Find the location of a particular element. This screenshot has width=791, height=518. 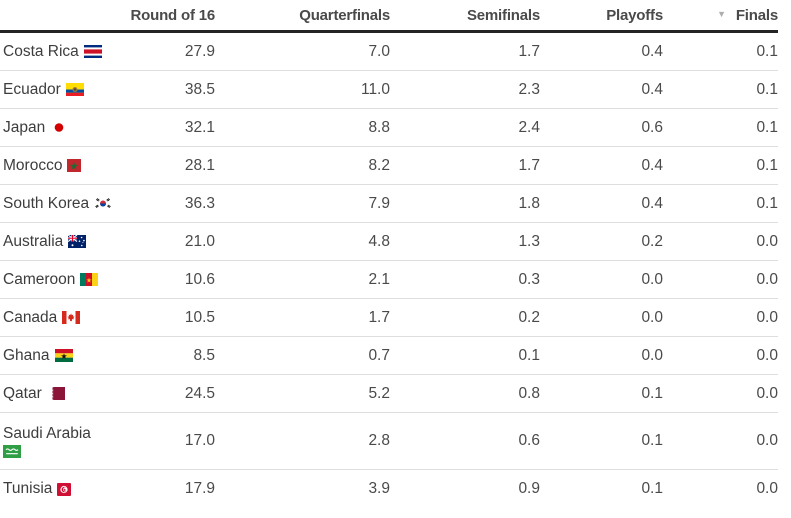

country-cell: Qatar is located at coordinates (59, 393).